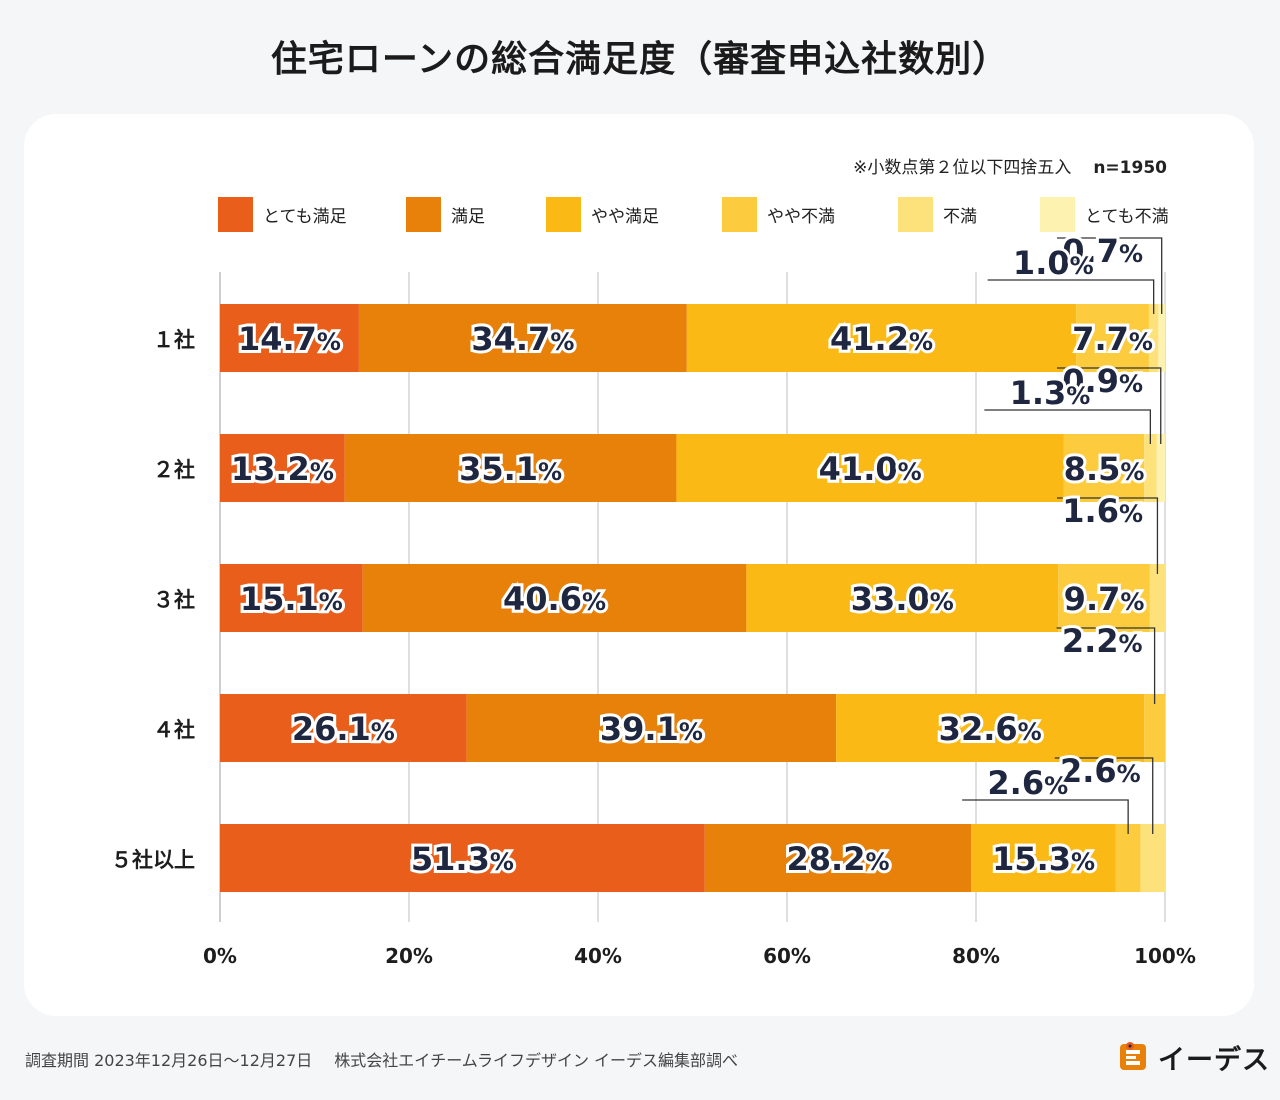 This screenshot has width=1280, height=1100. What do you see at coordinates (598, 956) in the screenshot?
I see `x-tick-label: 40%` at bounding box center [598, 956].